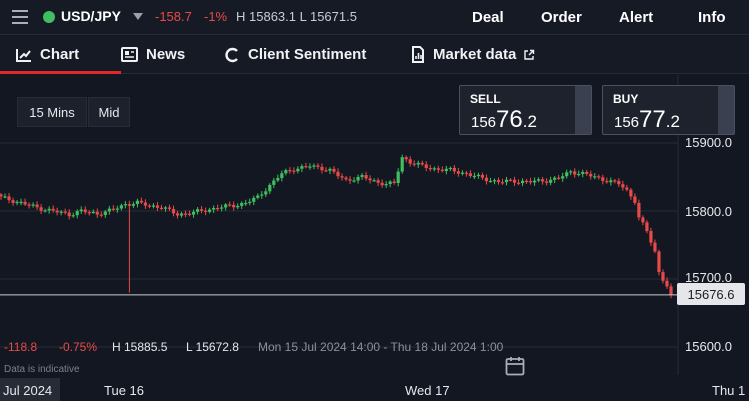 The image size is (749, 401). I want to click on instrument-name: USD/JPY, so click(91, 16).